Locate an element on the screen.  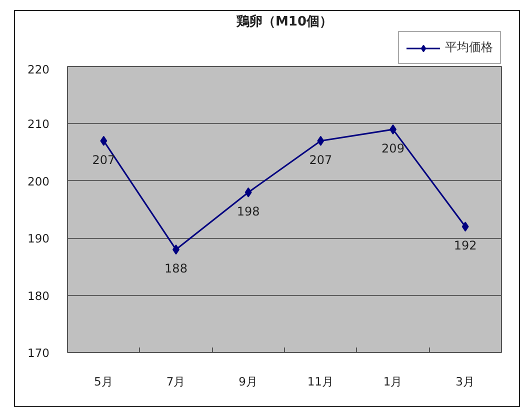
x-tick-label: 9月 is located at coordinates (248, 381).